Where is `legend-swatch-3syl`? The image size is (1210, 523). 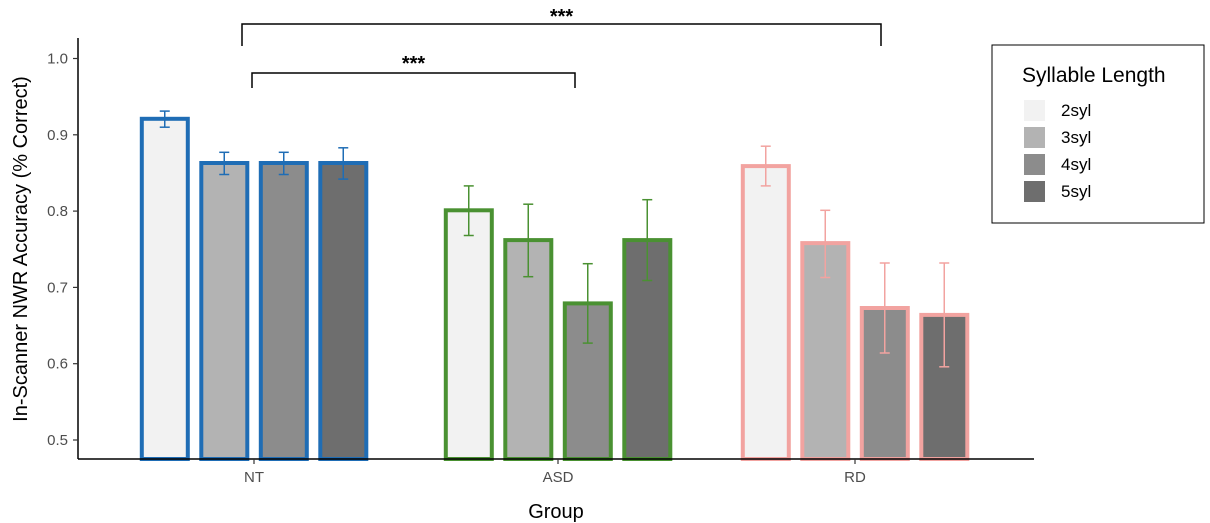
legend-swatch-3syl is located at coordinates (1034, 137).